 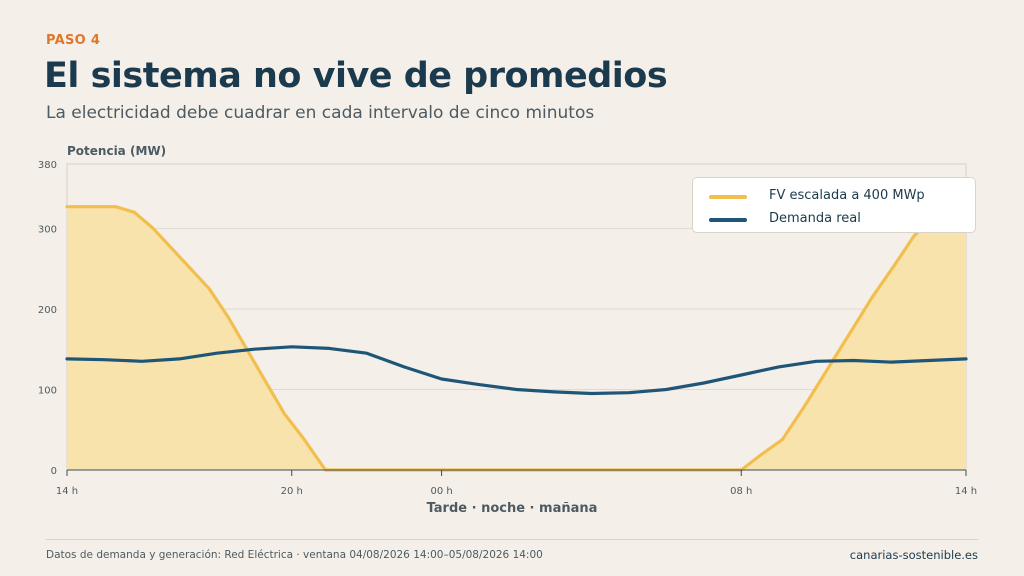 What do you see at coordinates (73, 40) in the screenshot?
I see `step-label: PASO 4` at bounding box center [73, 40].